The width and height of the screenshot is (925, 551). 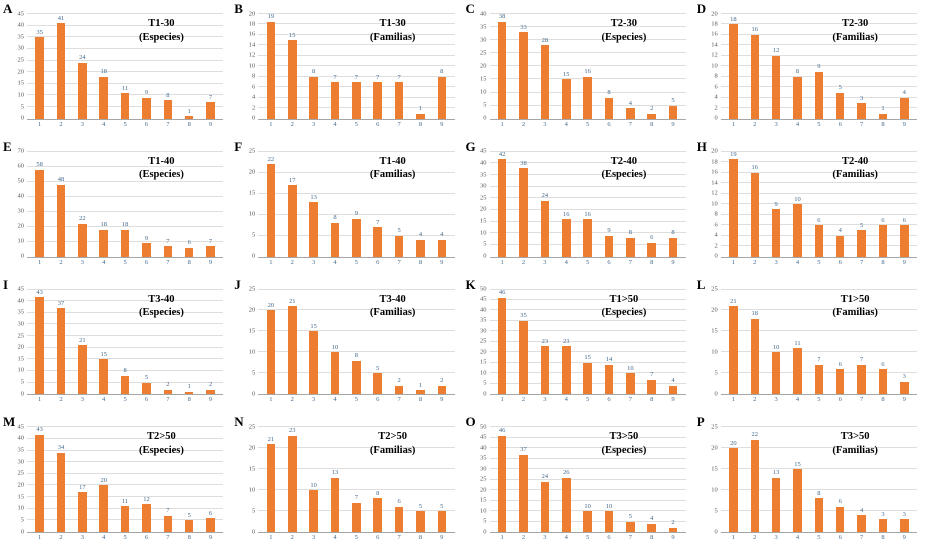 What do you see at coordinates (587, 346) in the screenshot?
I see `bar-slot: 15 5` at bounding box center [587, 346].